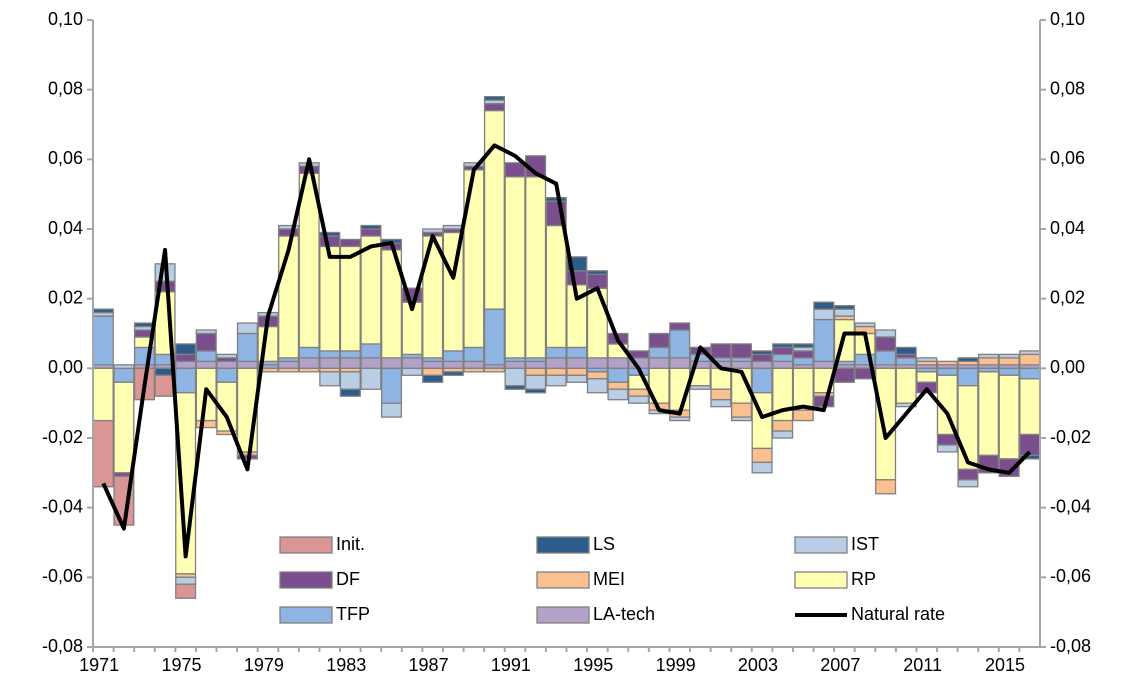  What do you see at coordinates (1070, 437) in the screenshot?
I see `y2-tick-label: -0,02` at bounding box center [1070, 437].